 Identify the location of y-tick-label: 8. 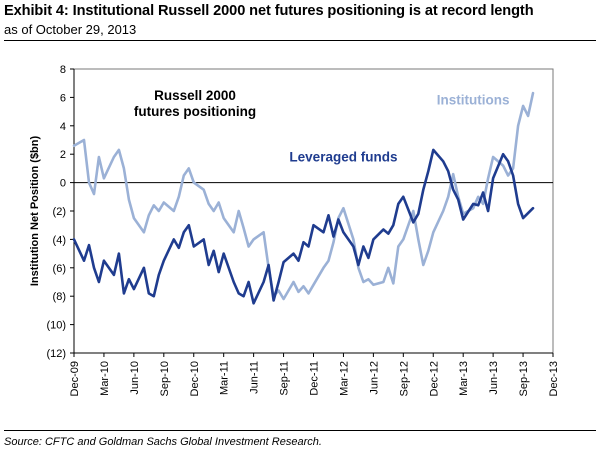
(63, 70).